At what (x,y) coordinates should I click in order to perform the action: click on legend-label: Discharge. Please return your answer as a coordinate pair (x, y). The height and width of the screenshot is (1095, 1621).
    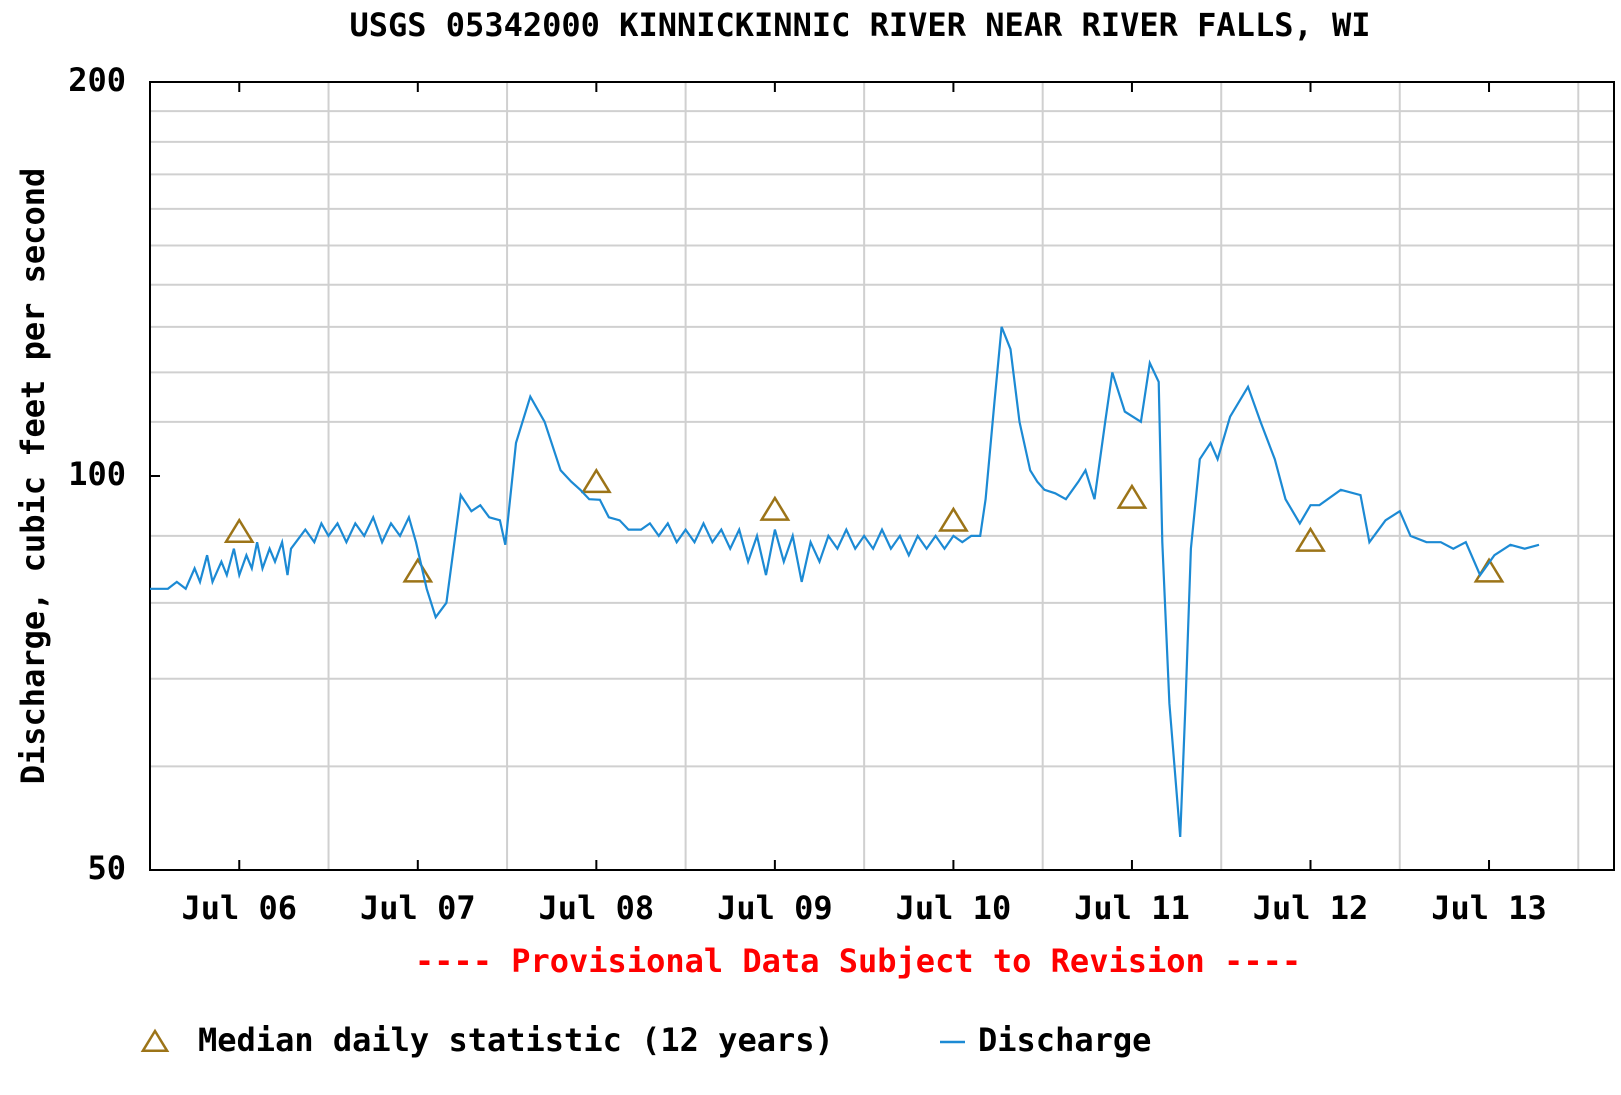
    Looking at the image, I should click on (1064, 1040).